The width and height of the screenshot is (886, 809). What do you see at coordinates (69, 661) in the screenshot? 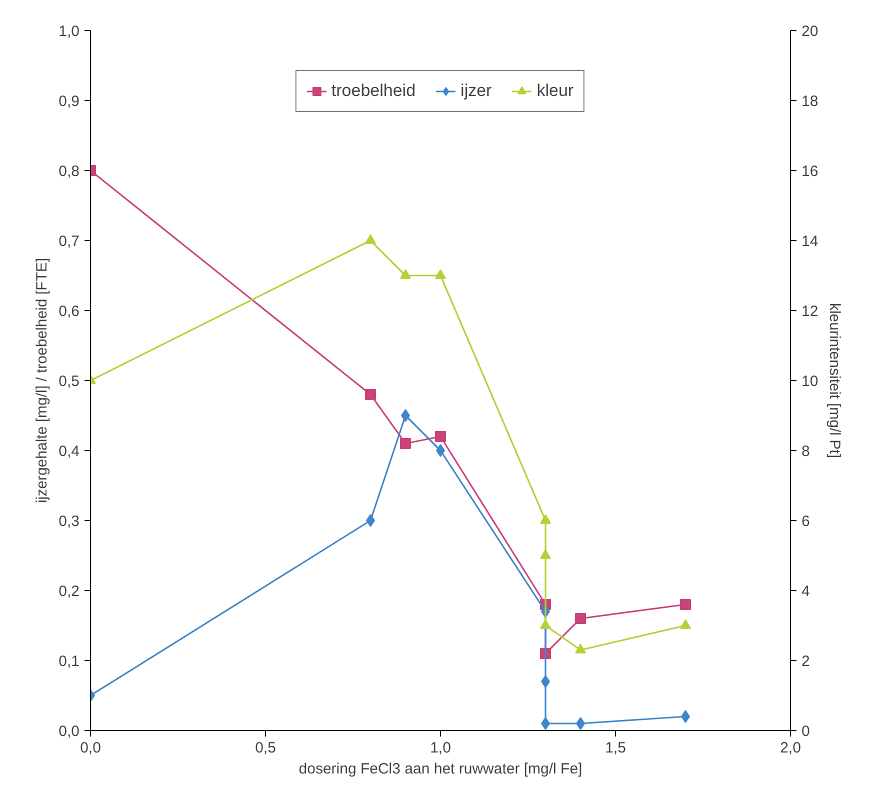
I see `y-tick-label: 0,1` at bounding box center [69, 661].